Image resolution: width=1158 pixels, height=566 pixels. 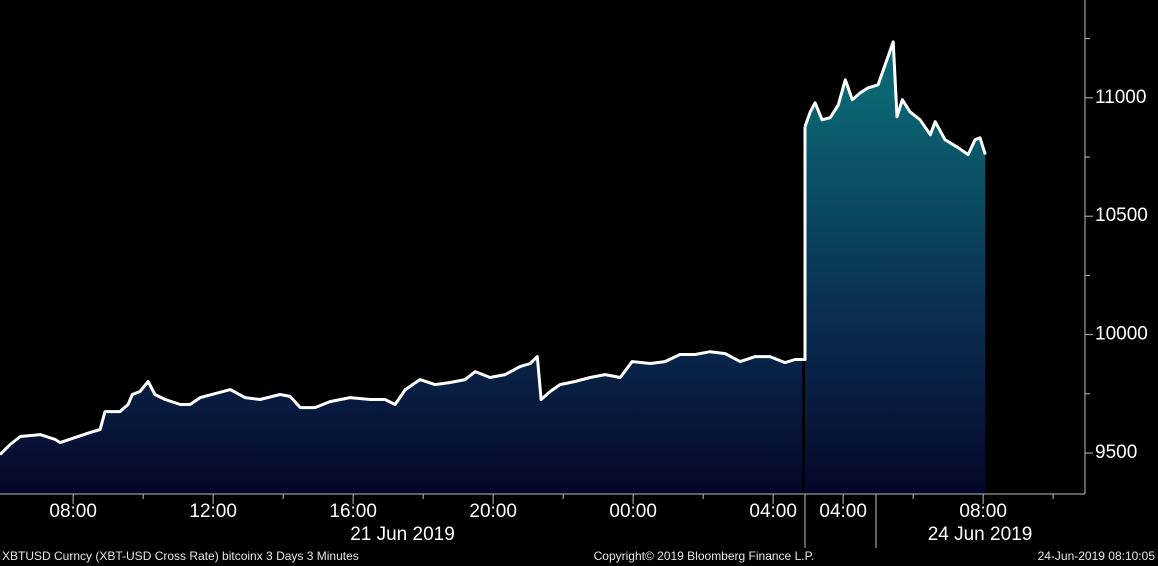 I want to click on footer-right: 24-Jun-2019 08:10:05, so click(x=1097, y=556).